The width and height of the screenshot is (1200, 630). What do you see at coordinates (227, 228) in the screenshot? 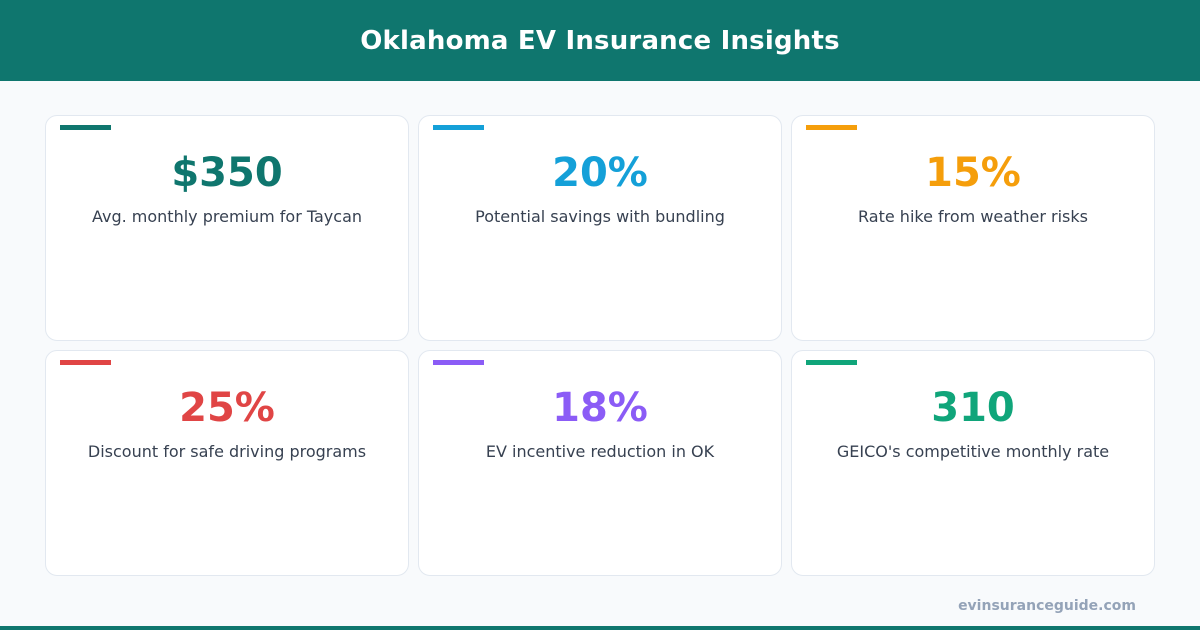
I see `stat-card-taycan-premium: $350 Avg. monthly premium for Taycan` at bounding box center [227, 228].